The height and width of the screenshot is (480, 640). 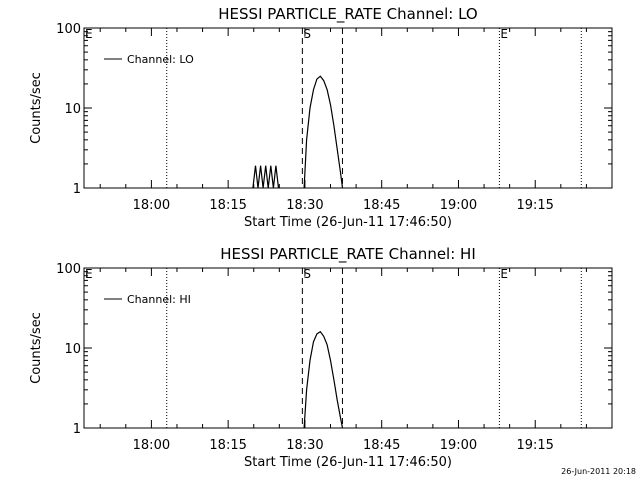 What do you see at coordinates (160, 59) in the screenshot?
I see `legend-label: Channel: LO` at bounding box center [160, 59].